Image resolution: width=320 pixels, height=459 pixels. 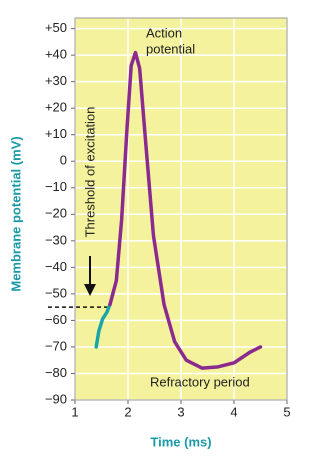 I want to click on y-tick-label: +10, so click(x=56, y=133).